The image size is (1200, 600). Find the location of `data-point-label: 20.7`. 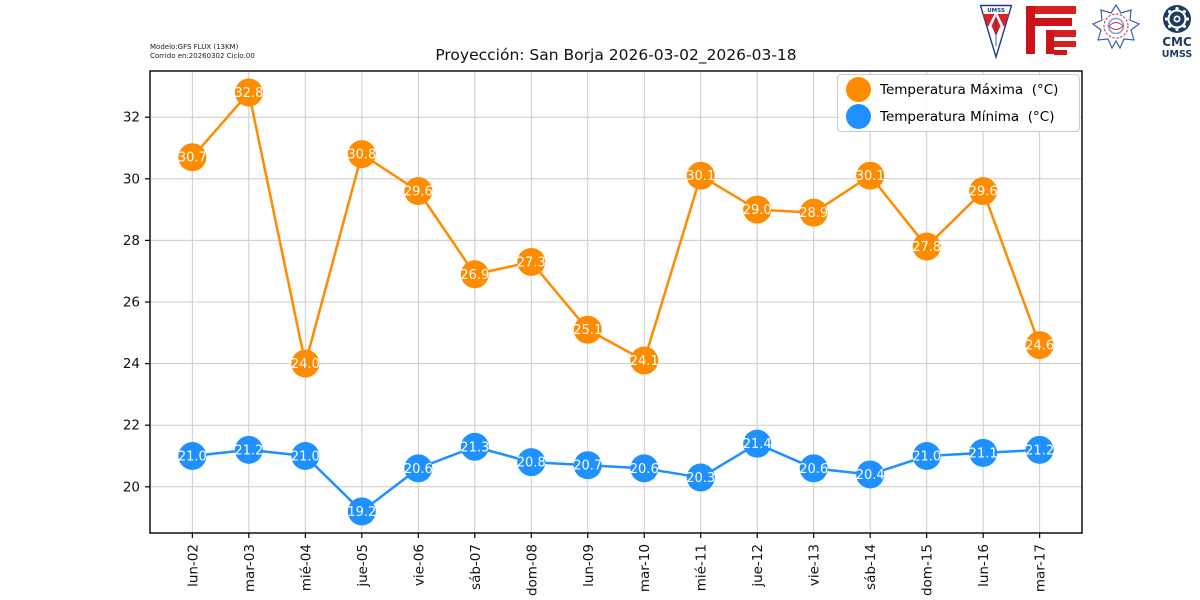

data-point-label: 20.7 is located at coordinates (587, 466).